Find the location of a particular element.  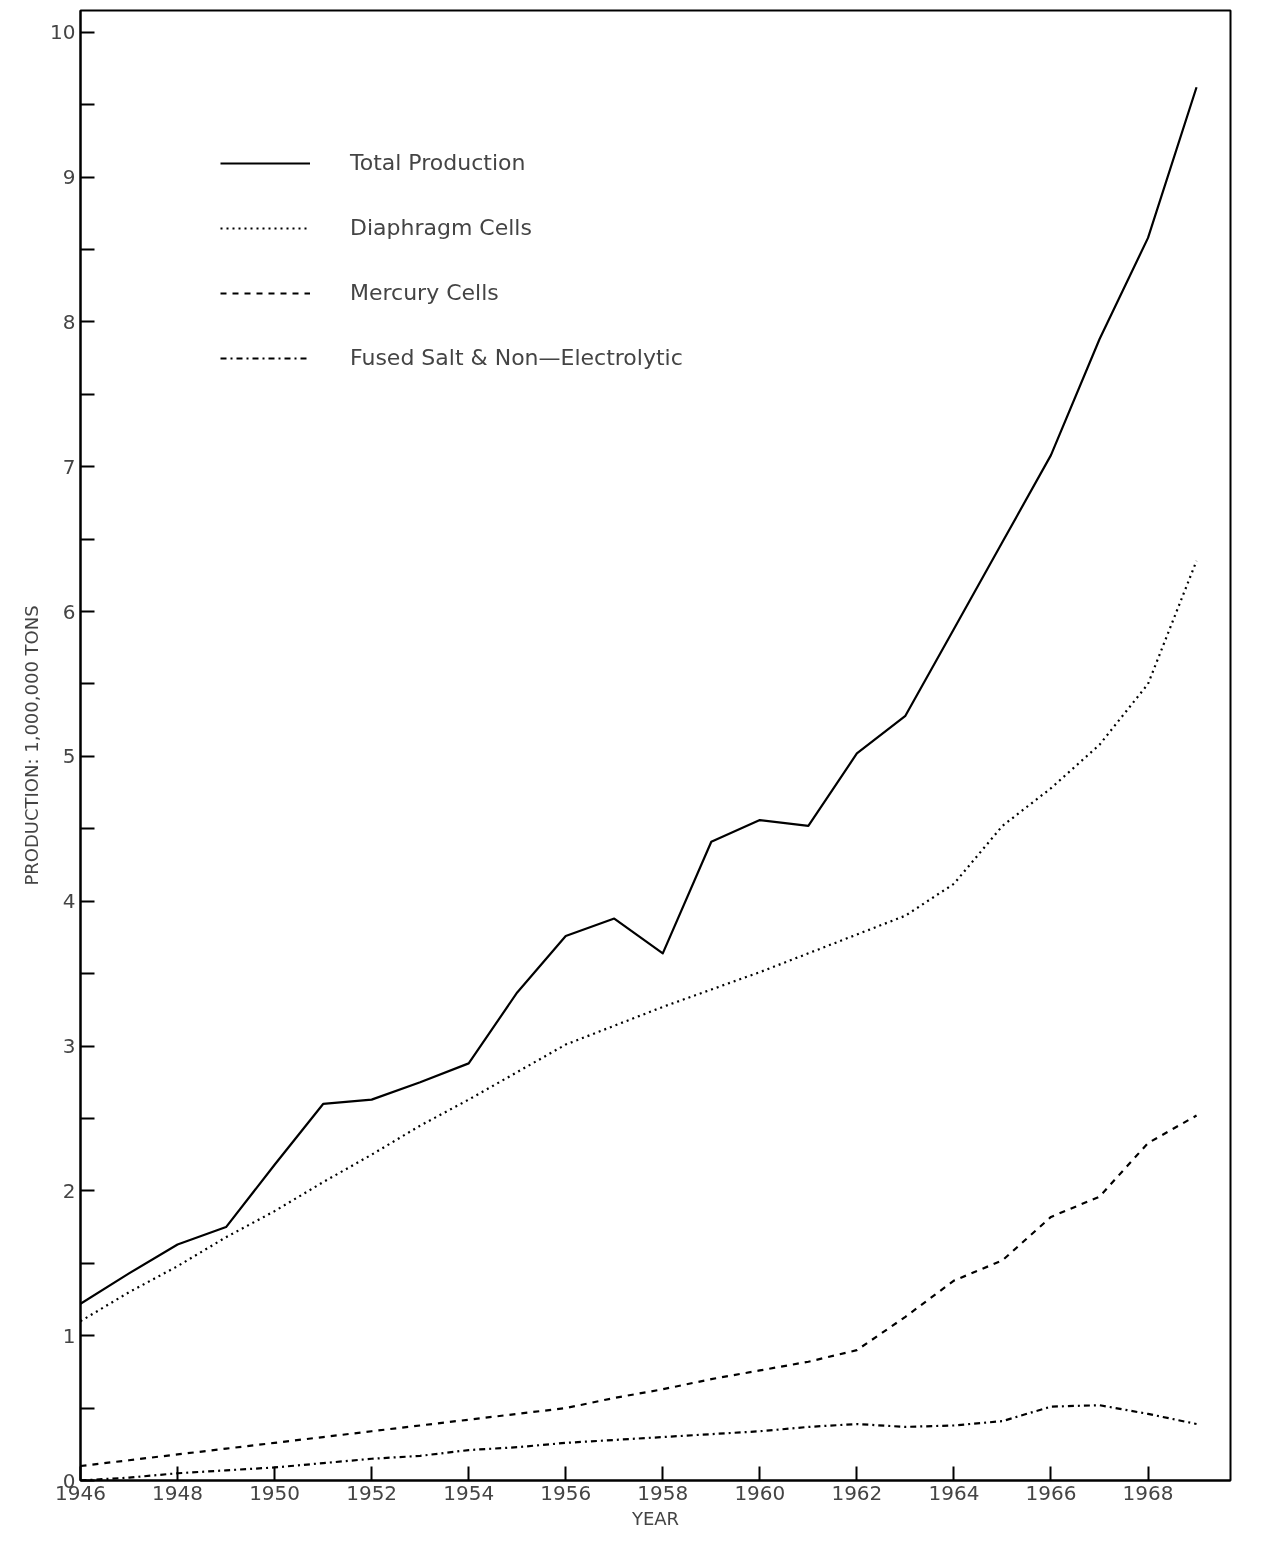

x-tick-label: 1964 is located at coordinates (954, 1492).